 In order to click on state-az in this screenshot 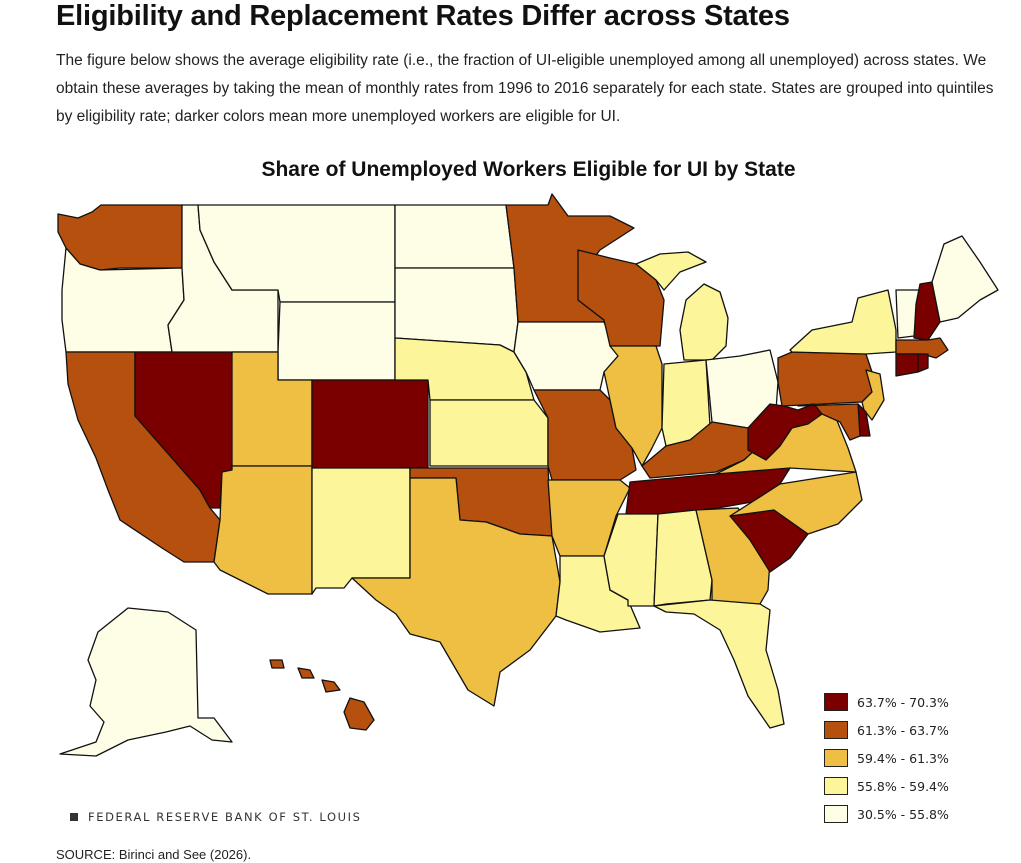, I will do `click(263, 530)`.